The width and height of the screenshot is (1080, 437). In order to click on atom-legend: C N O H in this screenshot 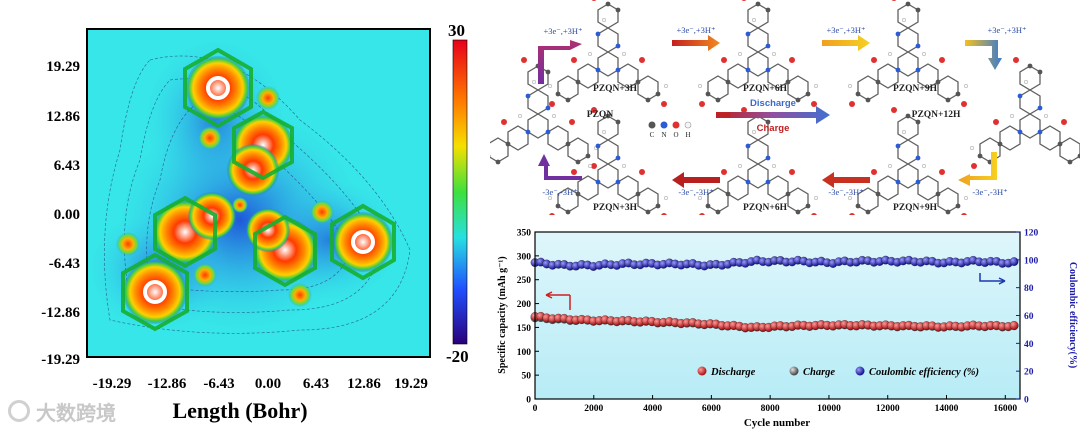, I will do `click(670, 130)`.